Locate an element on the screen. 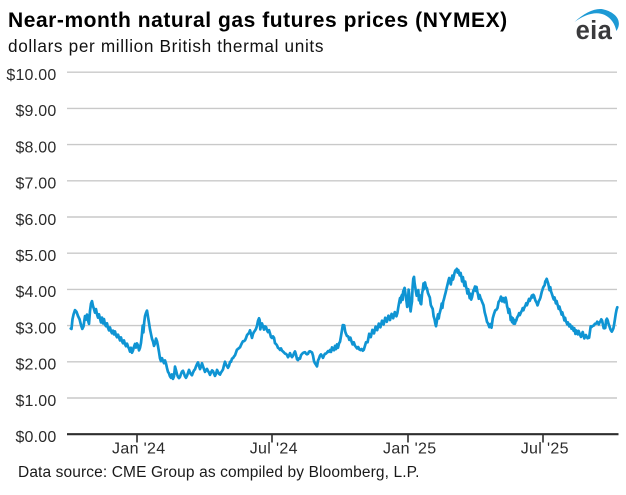  svg-text: Jul '24 is located at coordinates (274, 448).